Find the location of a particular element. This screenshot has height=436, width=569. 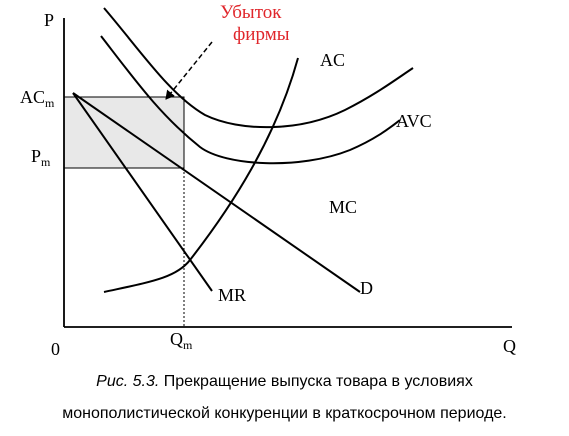

ac-m-label: ACm is located at coordinates (37, 98).